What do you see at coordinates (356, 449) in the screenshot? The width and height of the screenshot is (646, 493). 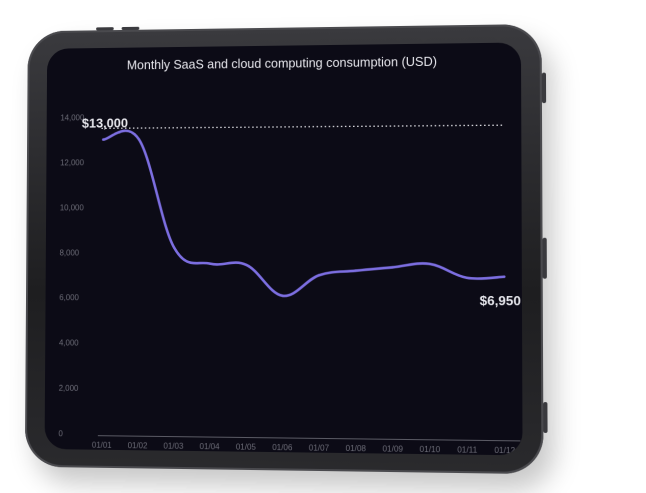 I see `x-tick-label: 01/08` at bounding box center [356, 449].